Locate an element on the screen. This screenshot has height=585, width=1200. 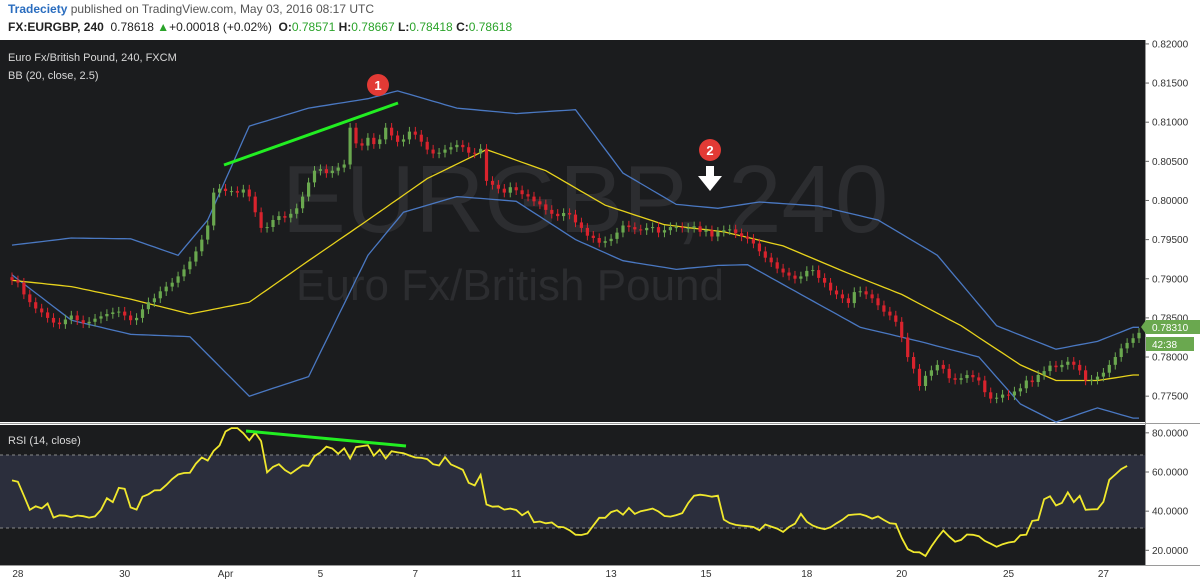
bb-indicator-label: BB (20, close, 2.5) is located at coordinates (53, 76).